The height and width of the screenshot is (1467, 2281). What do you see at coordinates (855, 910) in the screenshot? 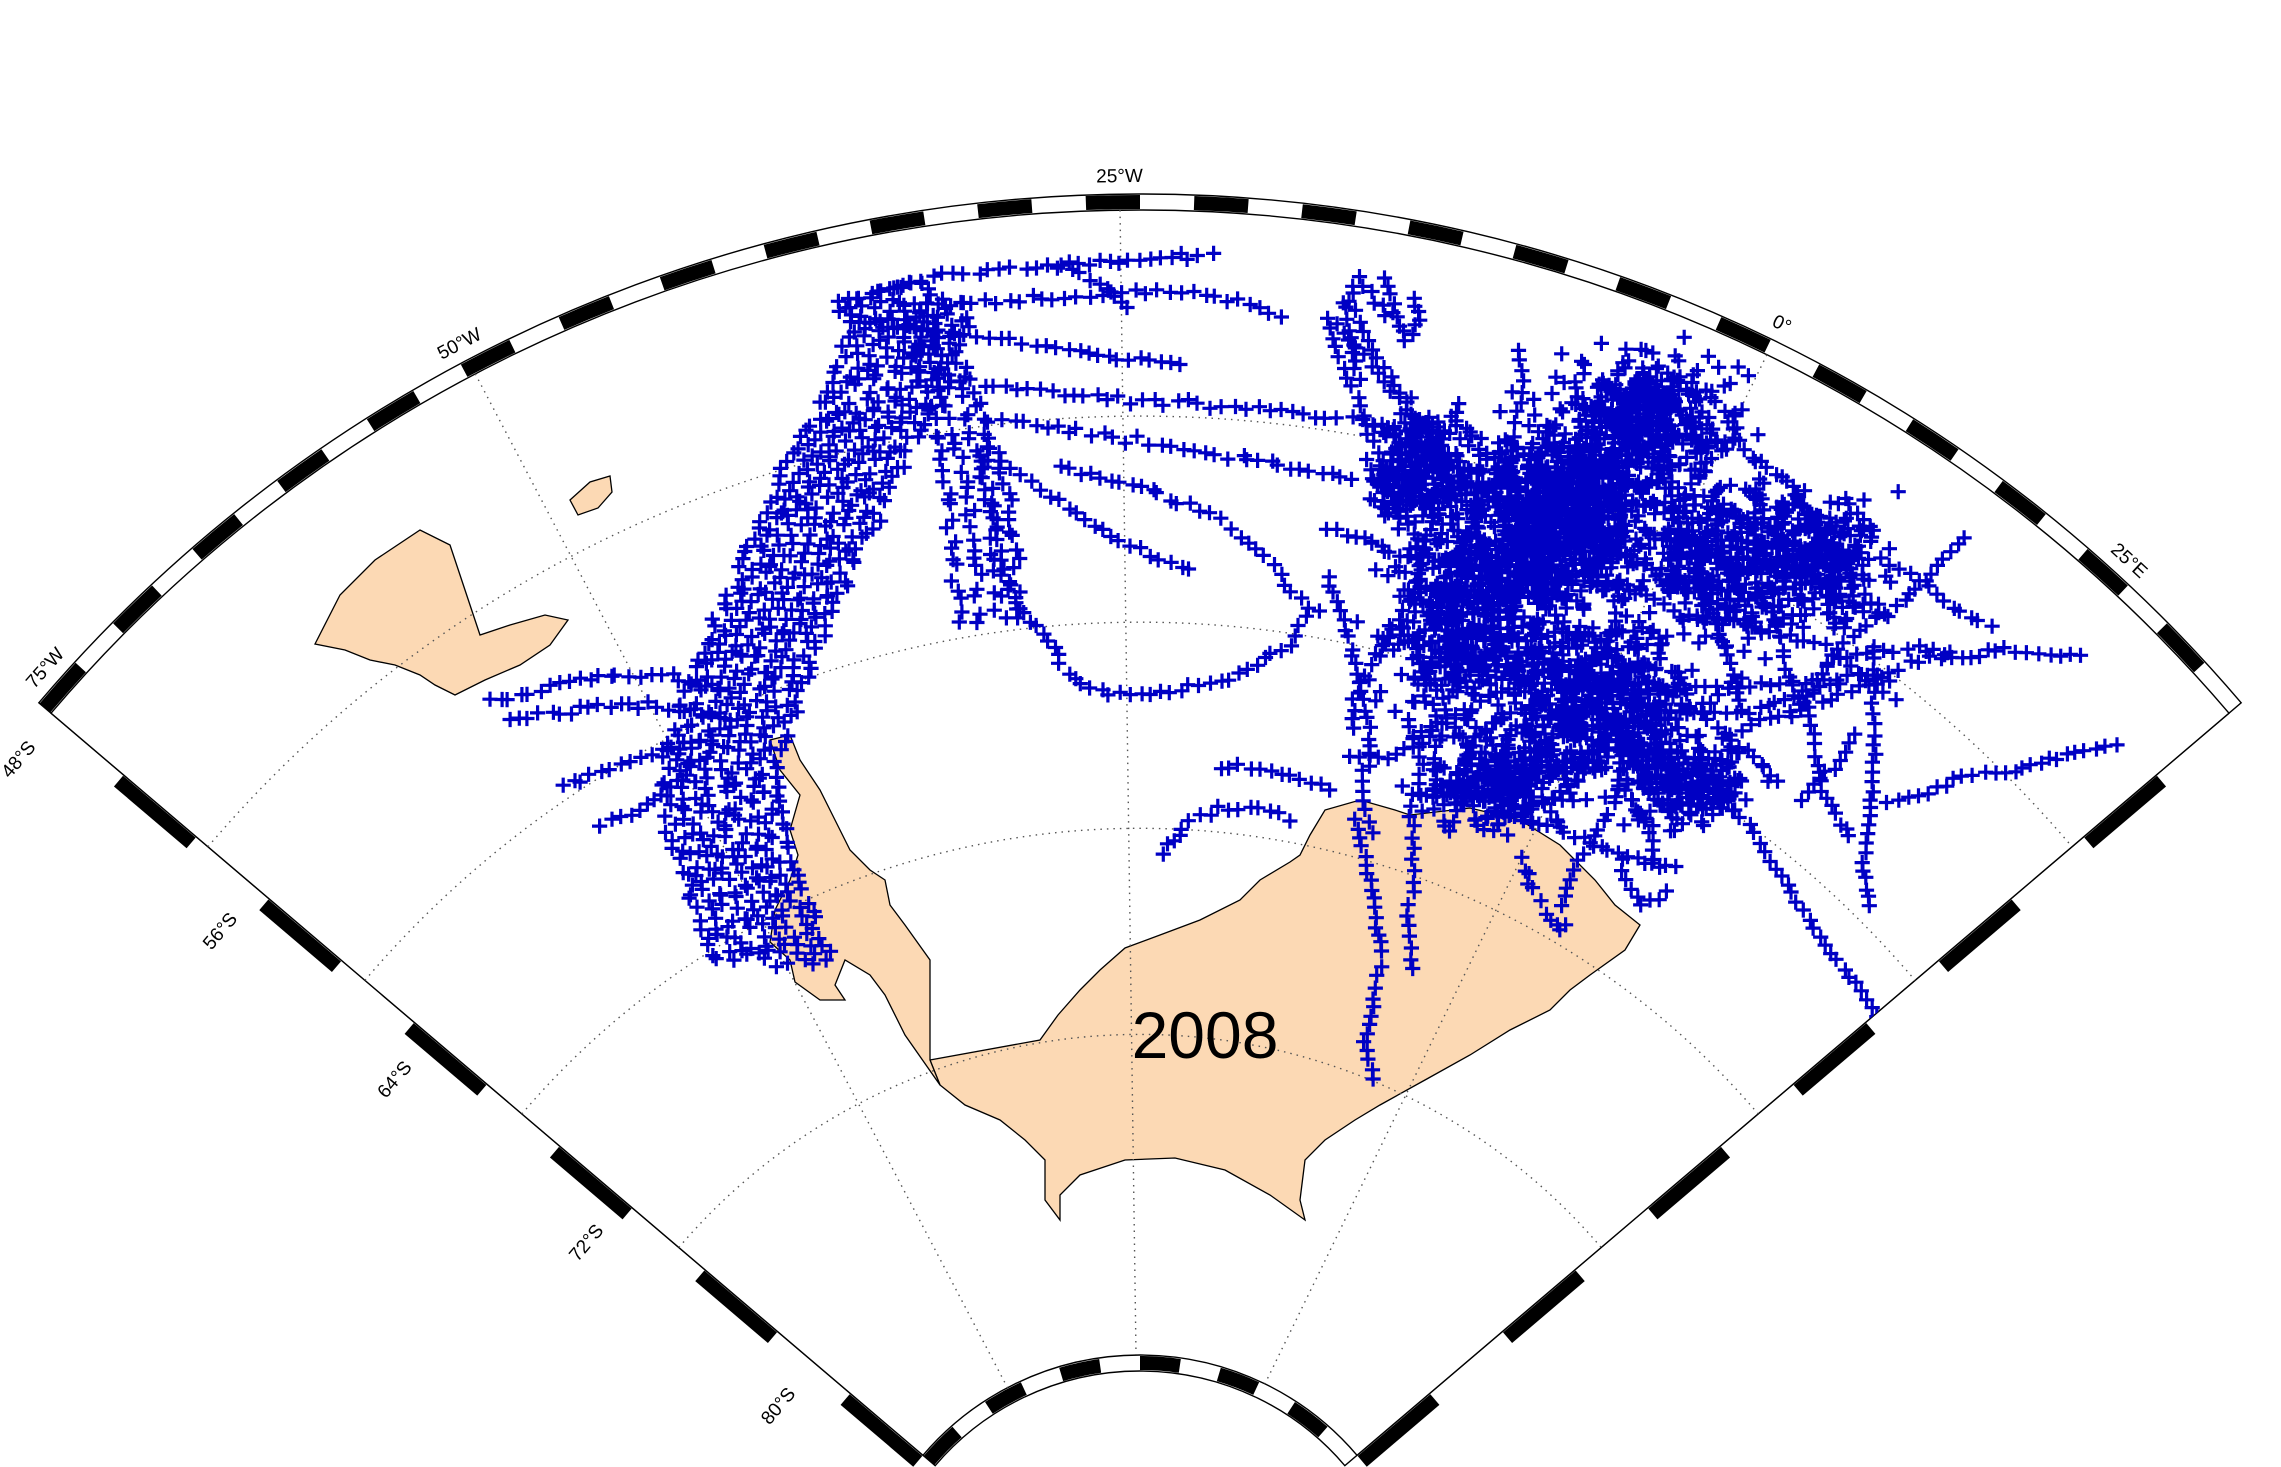
I see `antarctic-peninsula` at bounding box center [855, 910].